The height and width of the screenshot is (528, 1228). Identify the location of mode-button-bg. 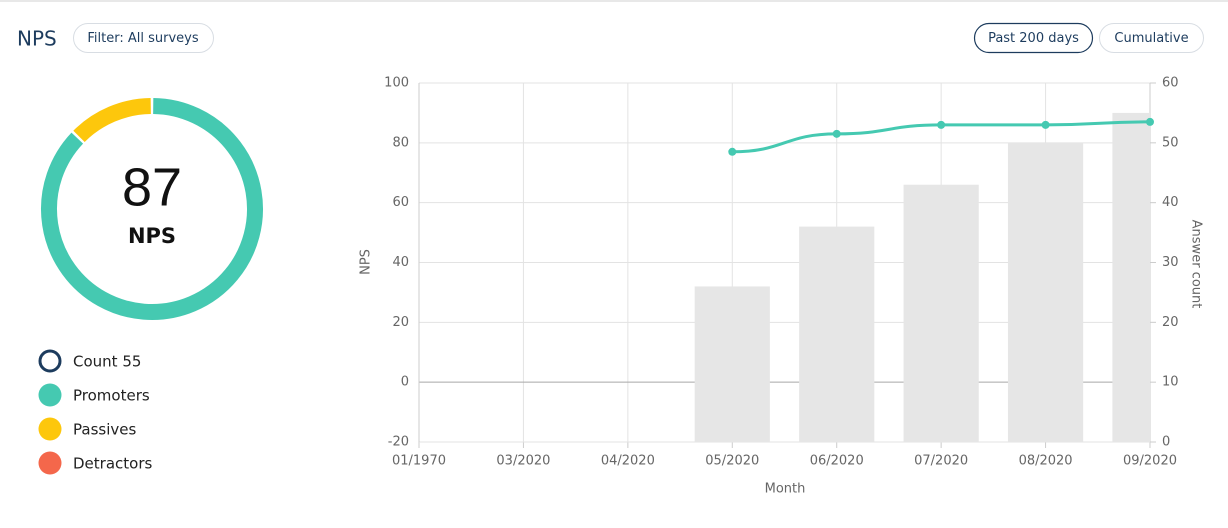
(1151, 38).